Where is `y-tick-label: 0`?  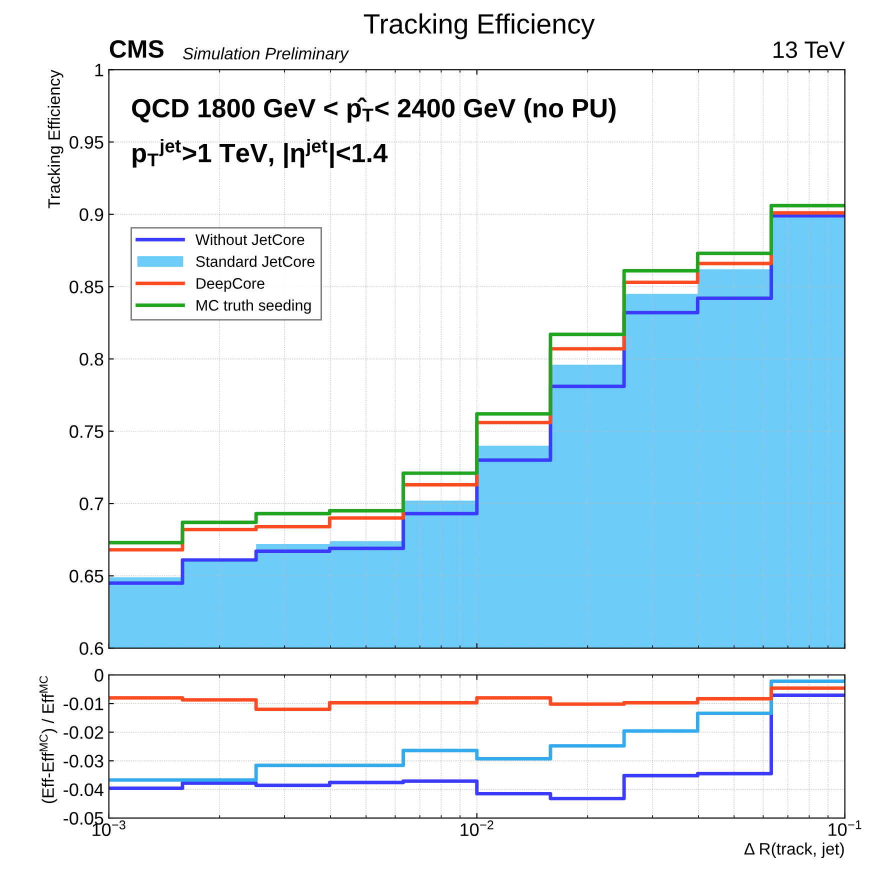
y-tick-label: 0 is located at coordinates (99, 675).